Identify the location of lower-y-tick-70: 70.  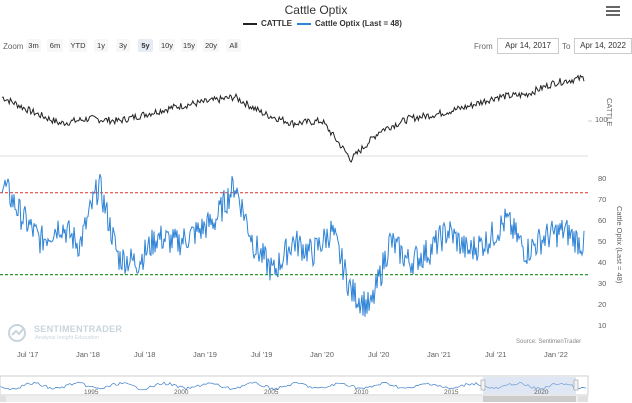
(602, 199).